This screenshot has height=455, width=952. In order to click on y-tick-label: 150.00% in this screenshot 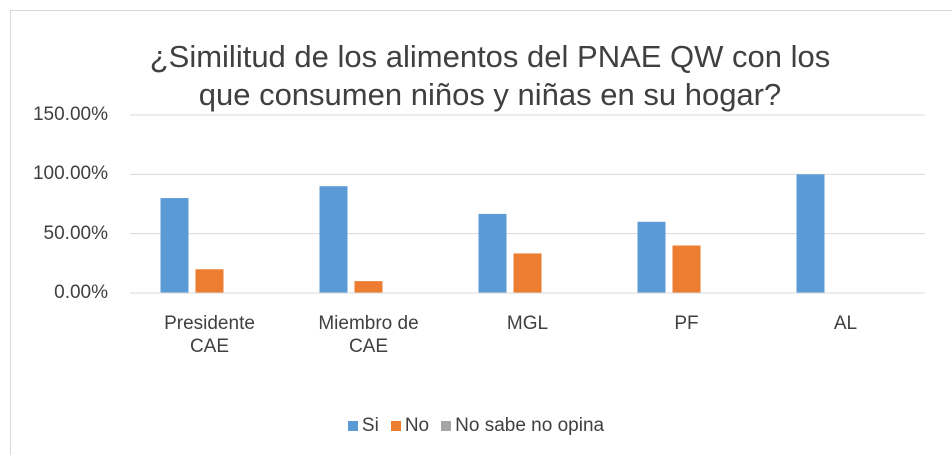, I will do `click(70, 114)`.